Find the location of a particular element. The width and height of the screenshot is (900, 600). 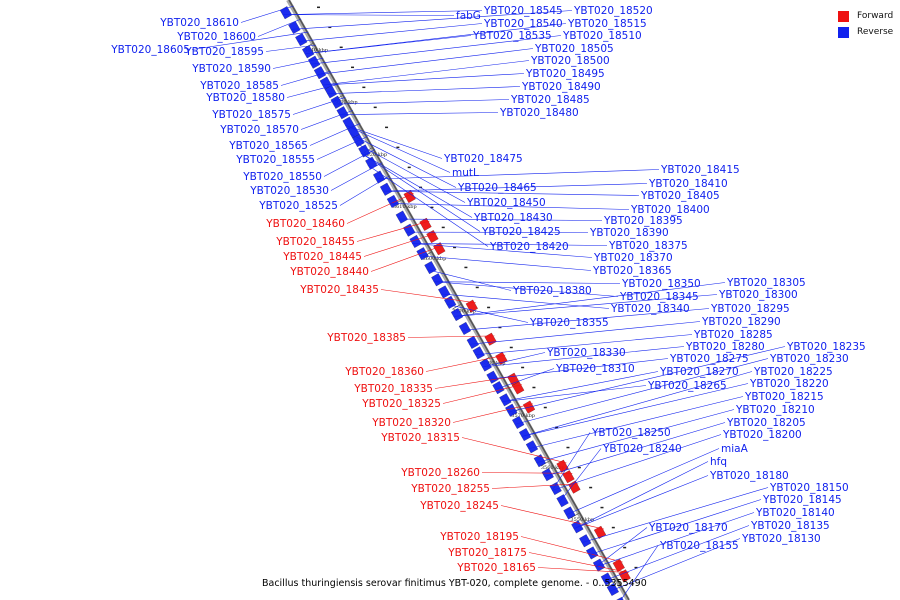

tick-label: 3640 kbp is located at coordinates (316, 50).